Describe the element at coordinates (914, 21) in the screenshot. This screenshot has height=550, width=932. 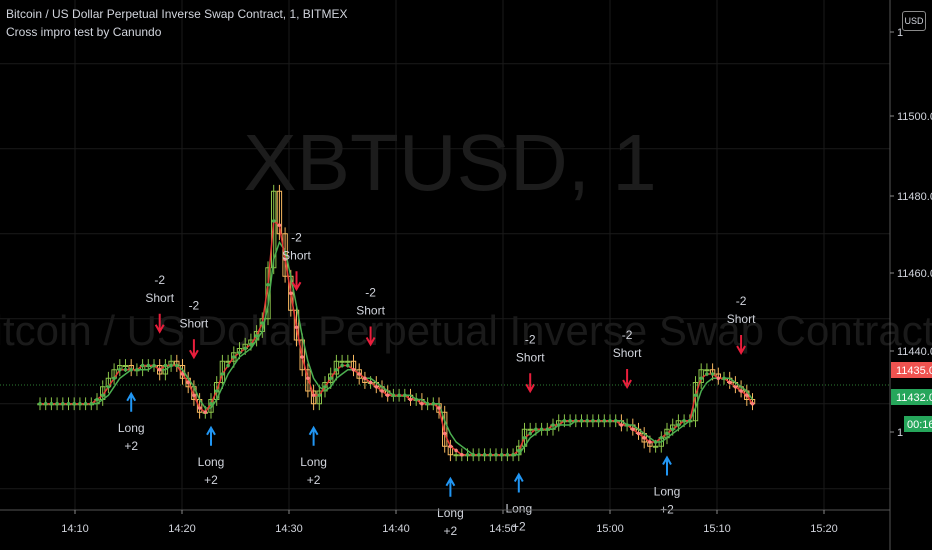
I see `currency-button: USD` at that location.